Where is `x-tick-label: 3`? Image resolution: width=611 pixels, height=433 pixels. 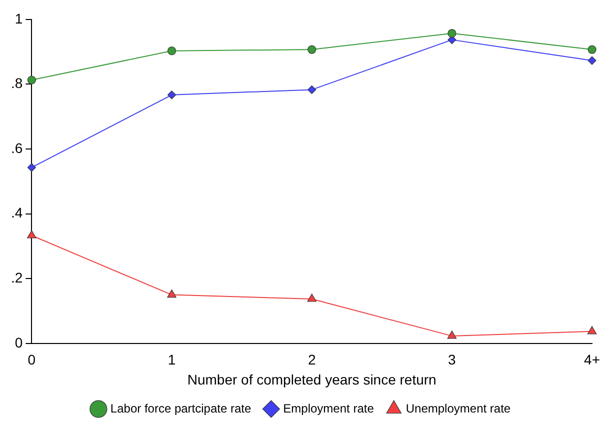
x-tick-label: 3 is located at coordinates (452, 360).